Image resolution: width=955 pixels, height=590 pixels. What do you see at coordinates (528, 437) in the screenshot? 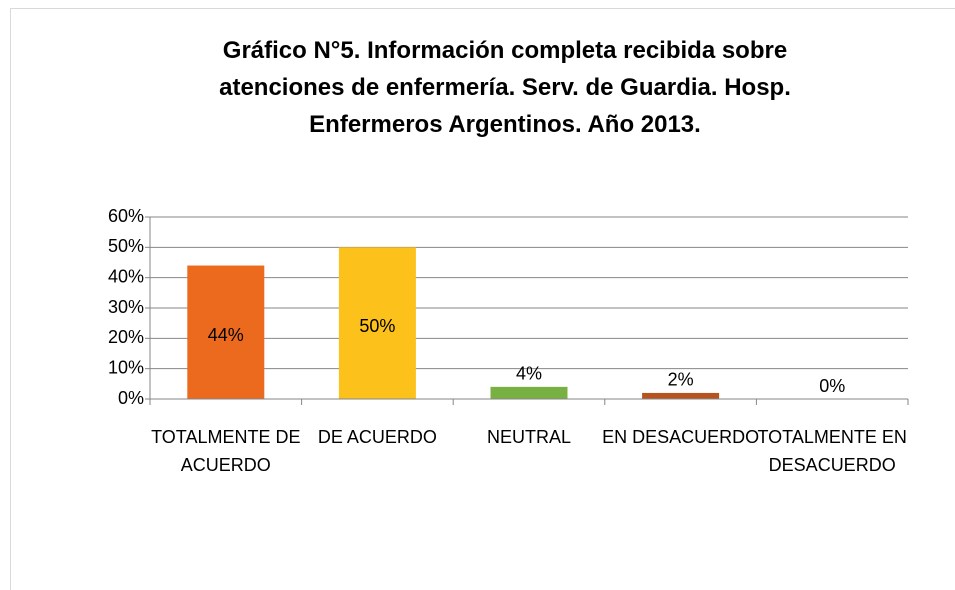
I see `x-tick-label: NEUTRAL` at bounding box center [528, 437].